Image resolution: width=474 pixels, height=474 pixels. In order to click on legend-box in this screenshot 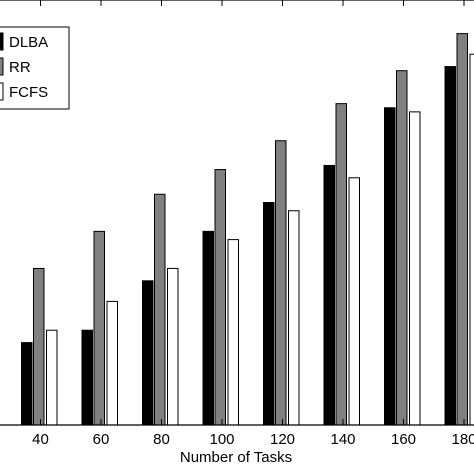, I will do `click(35, 68)`.